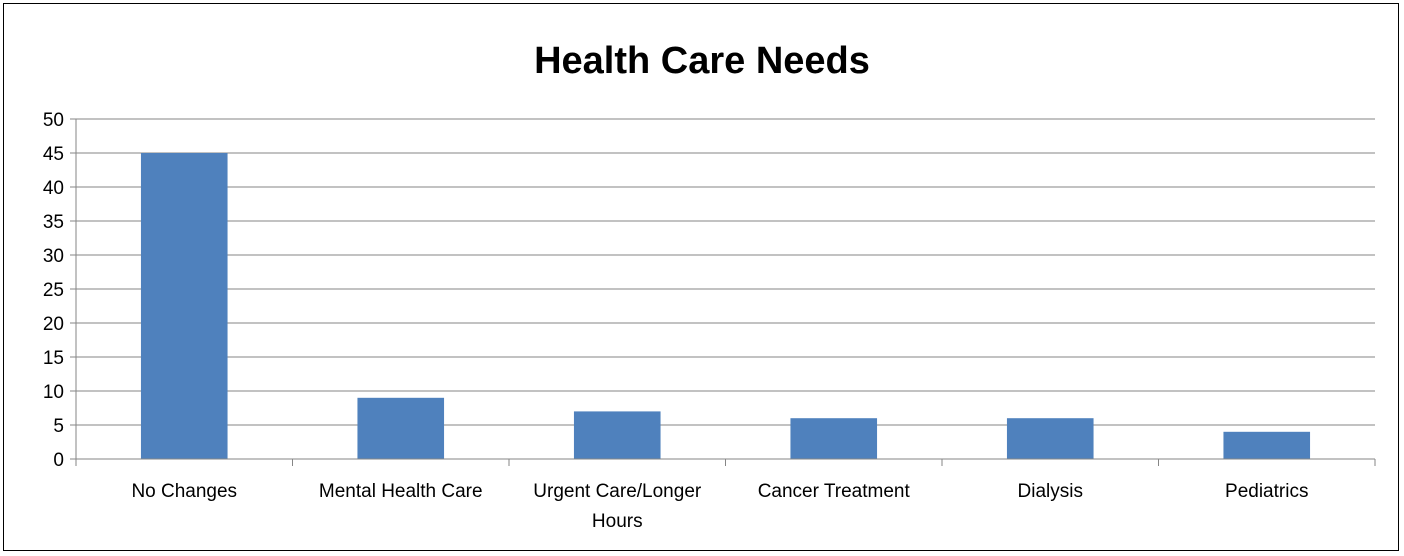 This screenshot has width=1404, height=556. I want to click on y-tick-label: 20, so click(53, 324).